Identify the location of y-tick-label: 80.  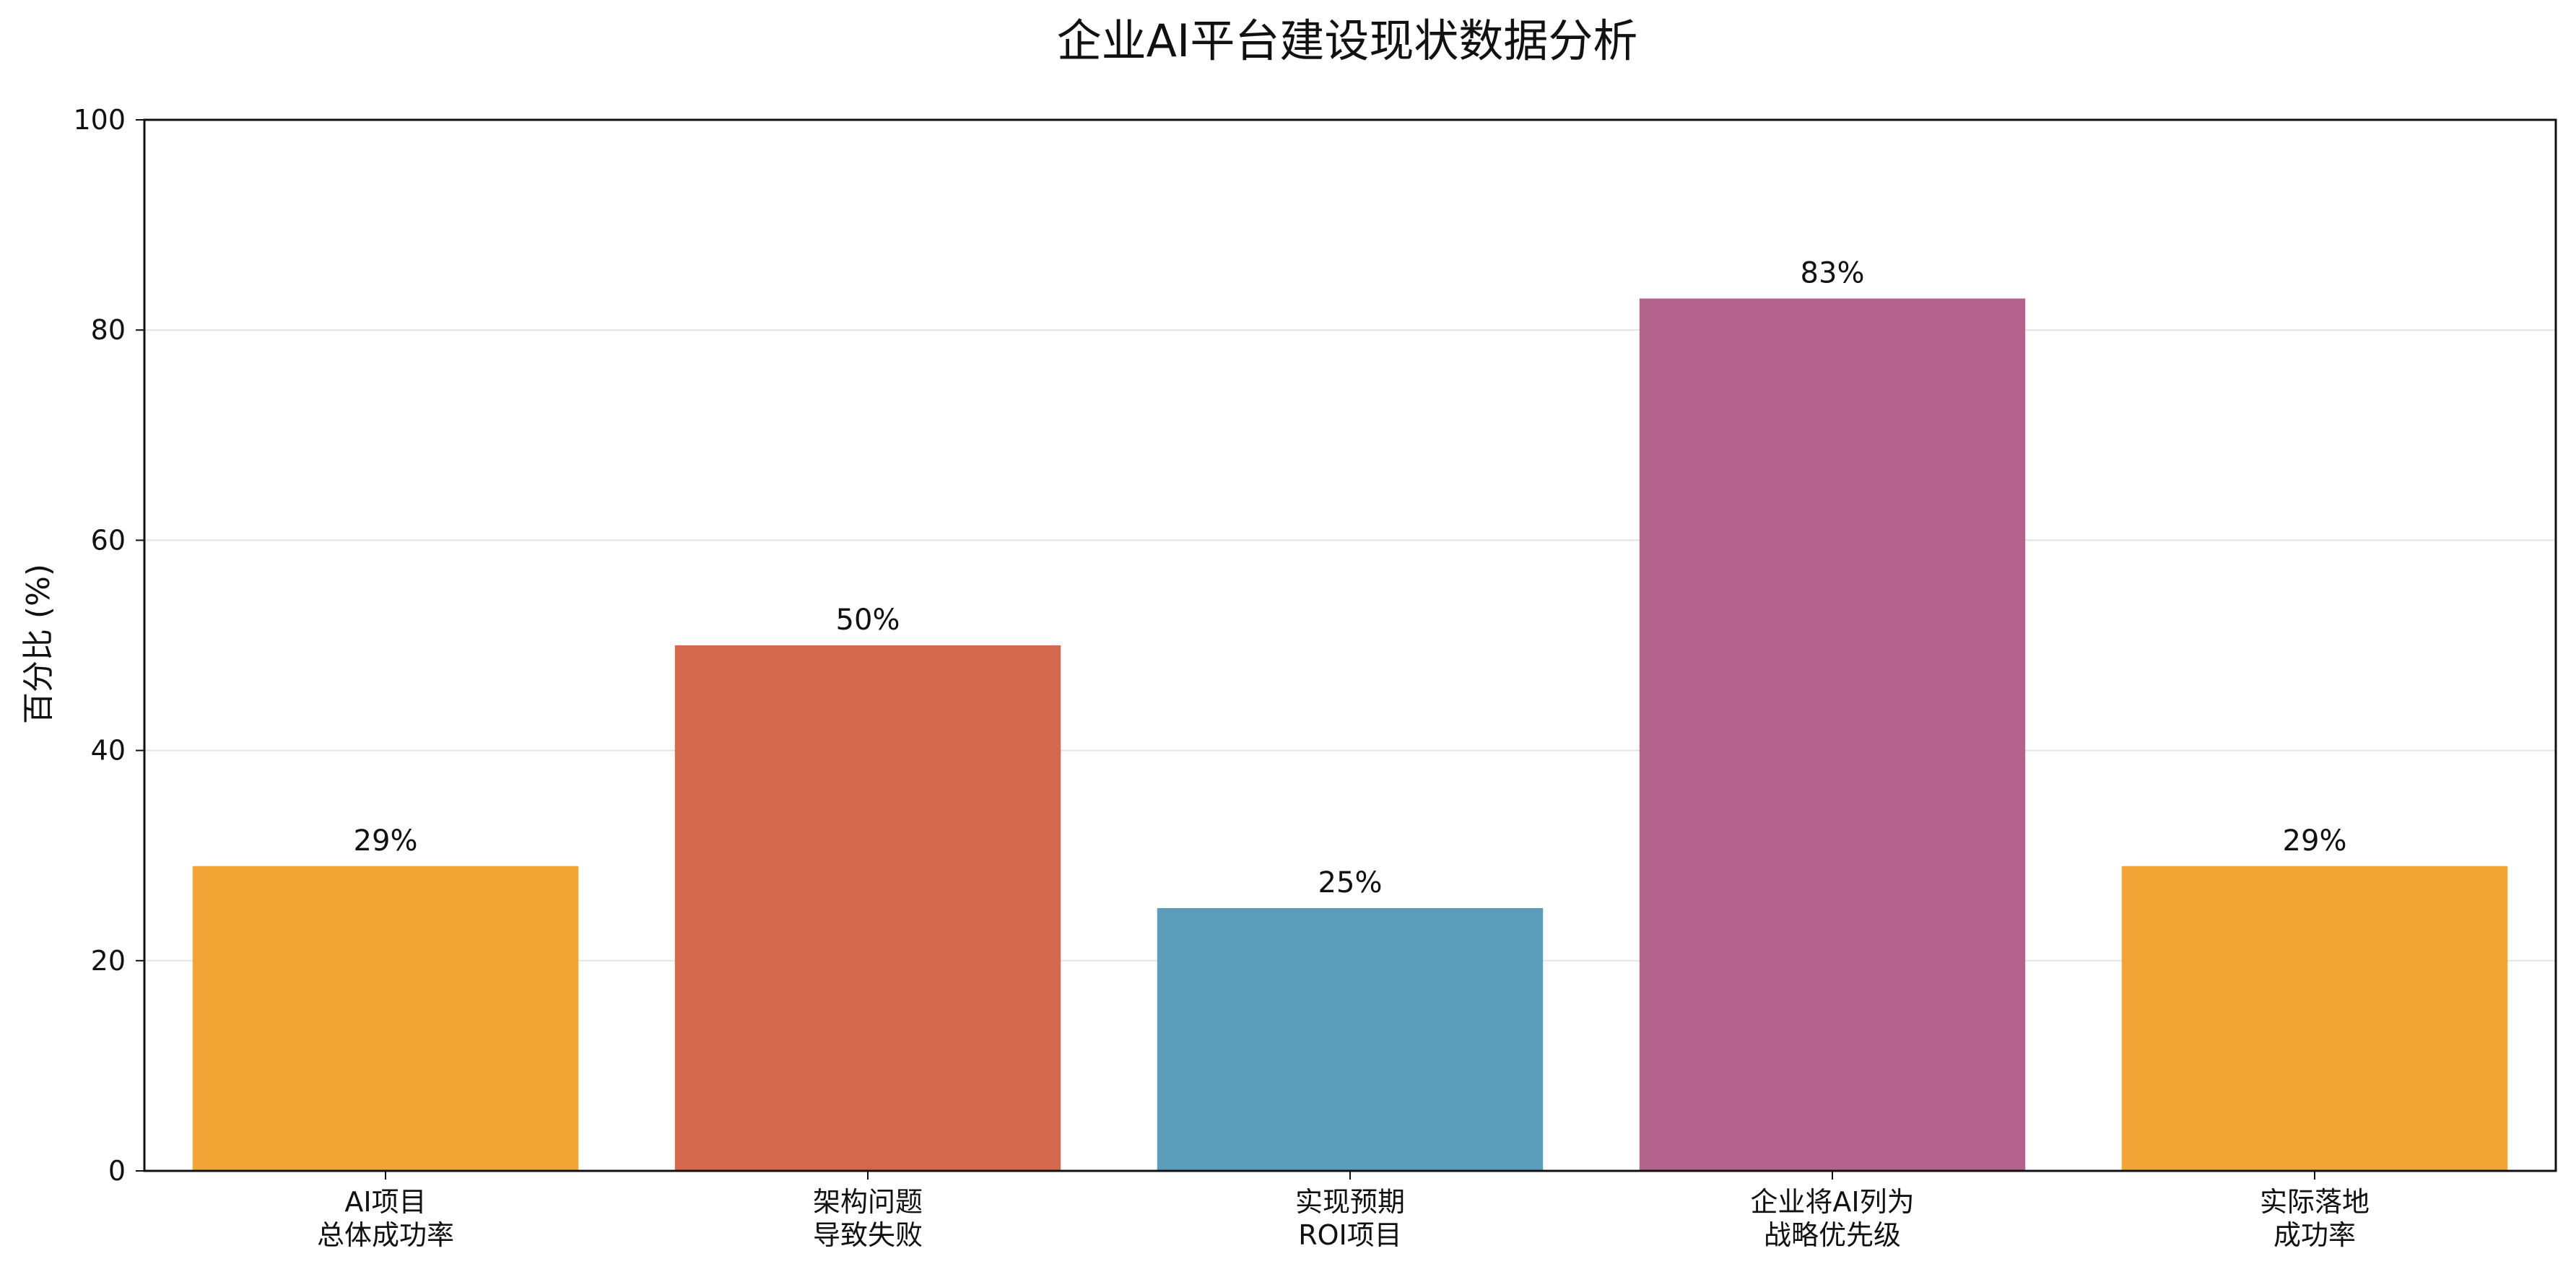
(108, 330).